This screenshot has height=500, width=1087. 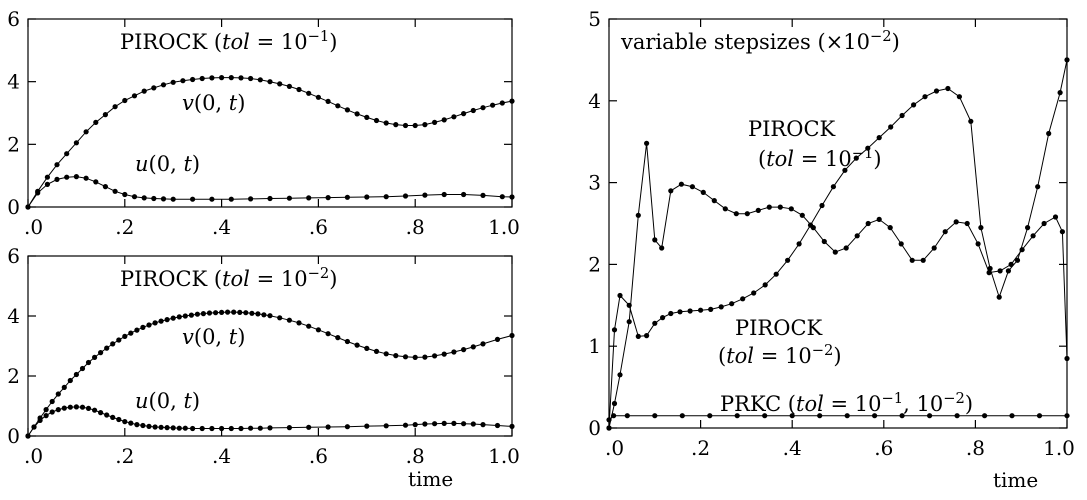 What do you see at coordinates (792, 129) in the screenshot?
I see `series-label: PIROCK` at bounding box center [792, 129].